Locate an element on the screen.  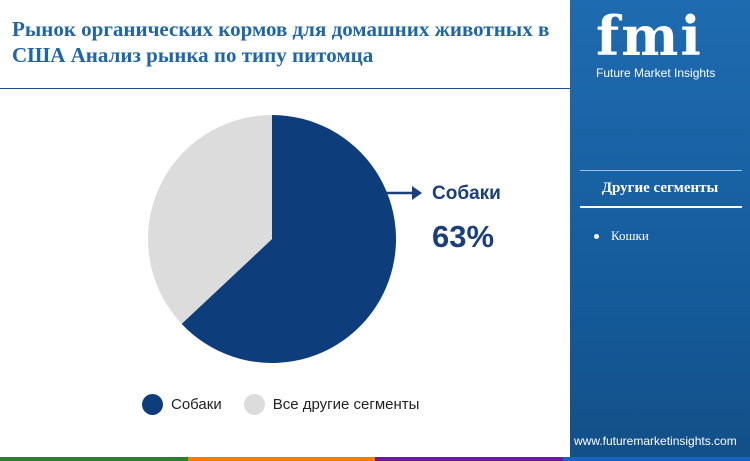
bottom-color-bar is located at coordinates (375, 459).